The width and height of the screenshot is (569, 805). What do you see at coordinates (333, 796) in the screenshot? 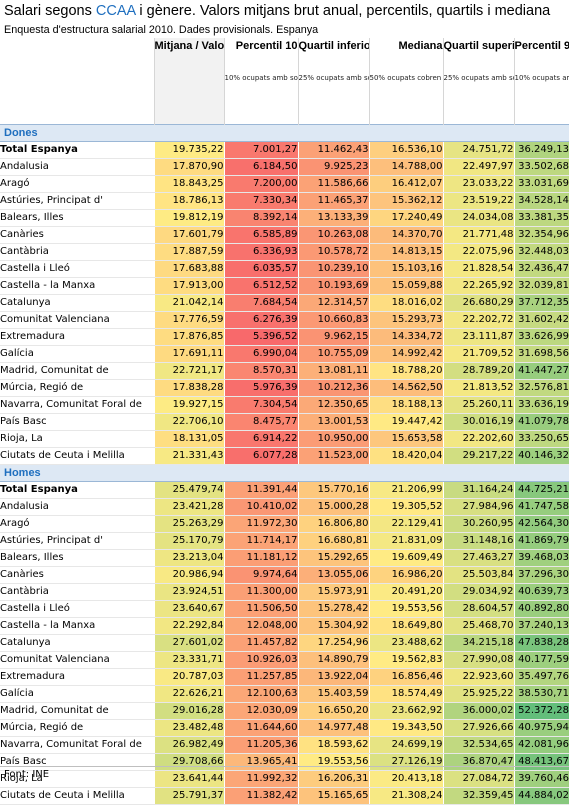
I see `value-cell: 15.165,65` at bounding box center [333, 796].